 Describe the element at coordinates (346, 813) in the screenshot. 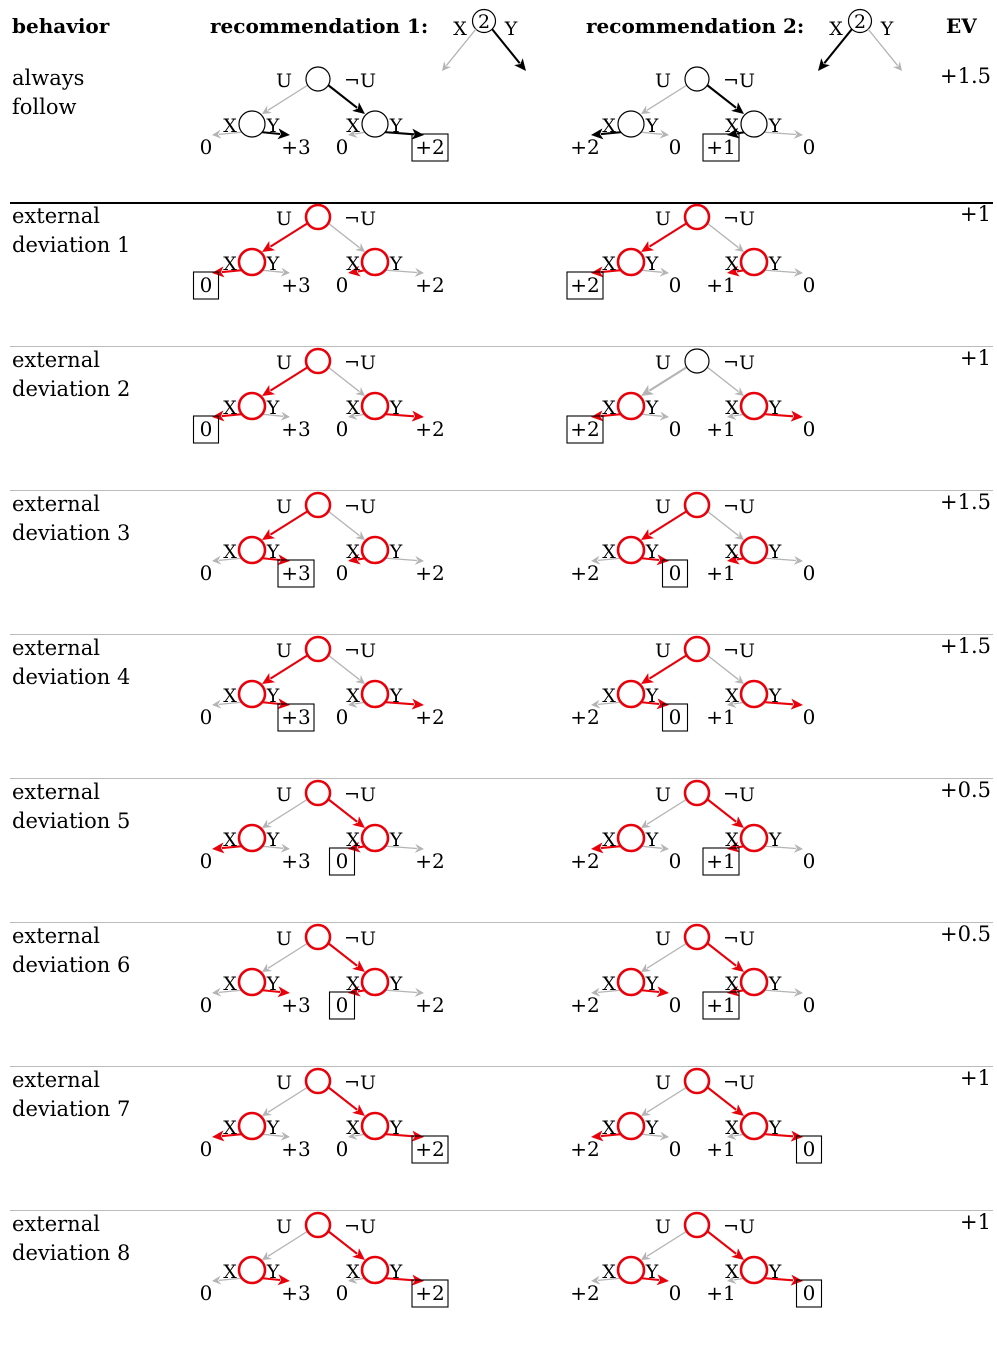

I see `row6-rec1-edge-not-u` at that location.